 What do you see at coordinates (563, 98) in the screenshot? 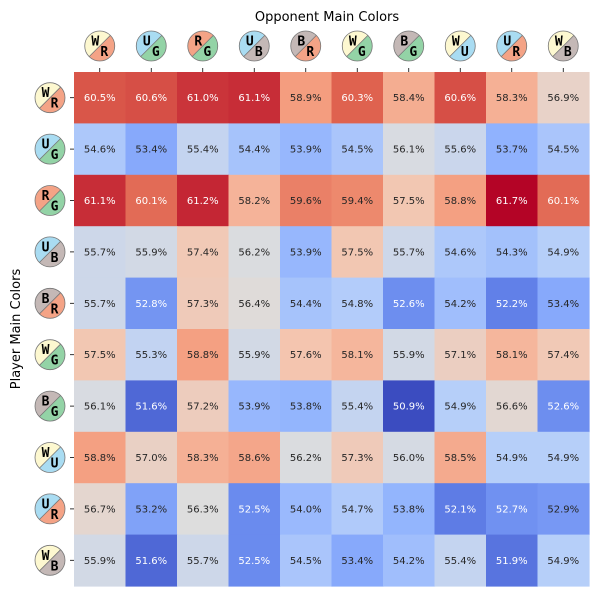
I see `cell-value-label: 56.9%` at bounding box center [563, 98].